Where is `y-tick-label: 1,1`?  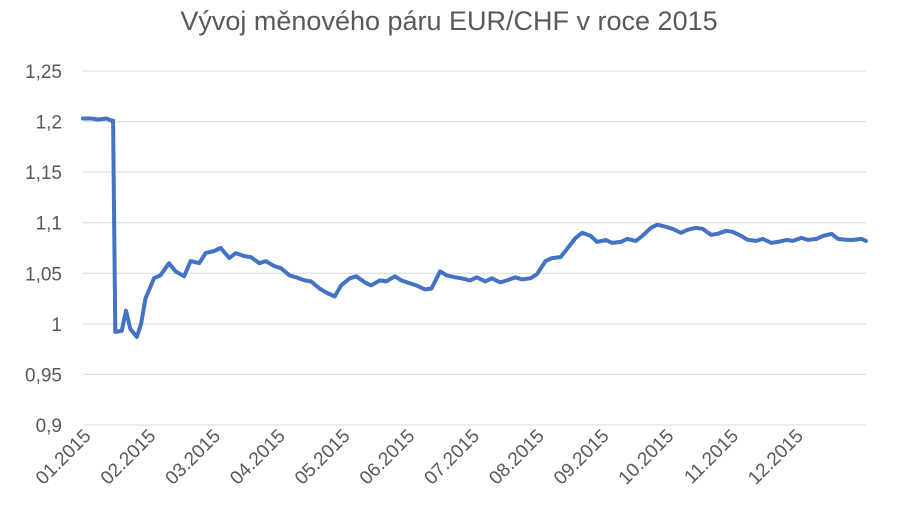 y-tick-label: 1,1 is located at coordinates (49, 224).